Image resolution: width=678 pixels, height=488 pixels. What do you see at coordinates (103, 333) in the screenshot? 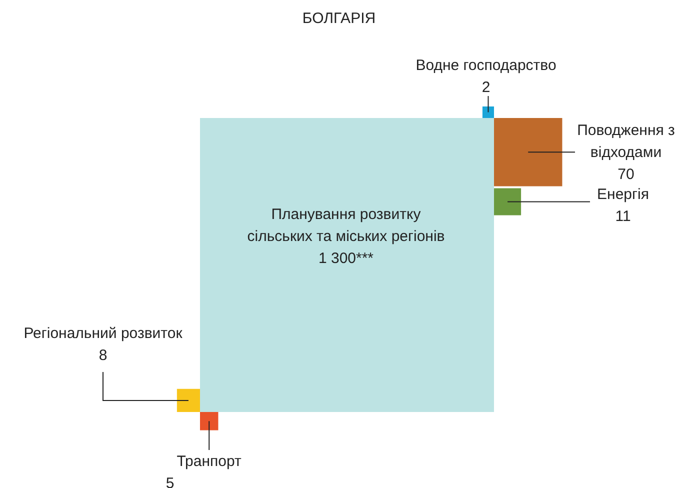
I see `category-label: Регіональний розвиток` at bounding box center [103, 333].